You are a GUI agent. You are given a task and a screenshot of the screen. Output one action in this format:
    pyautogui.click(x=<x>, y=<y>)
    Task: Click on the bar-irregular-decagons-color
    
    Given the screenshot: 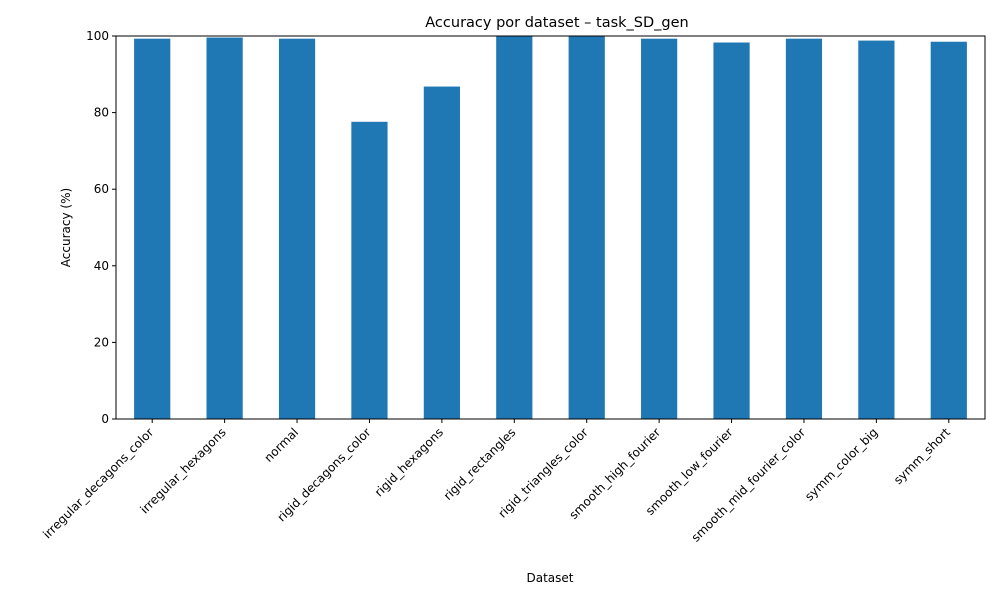 What is the action you would take?
    pyautogui.click(x=152, y=228)
    